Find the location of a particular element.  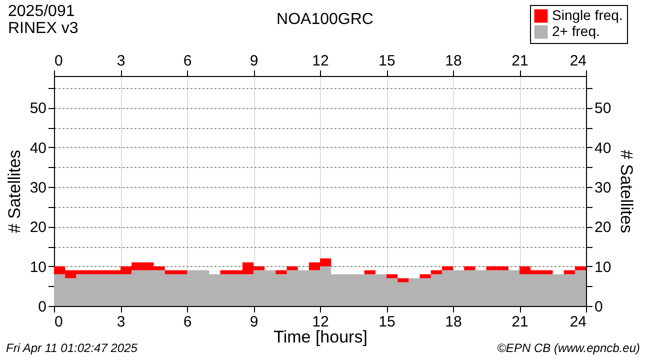

chart-title: NOA100GRC is located at coordinates (325, 19).